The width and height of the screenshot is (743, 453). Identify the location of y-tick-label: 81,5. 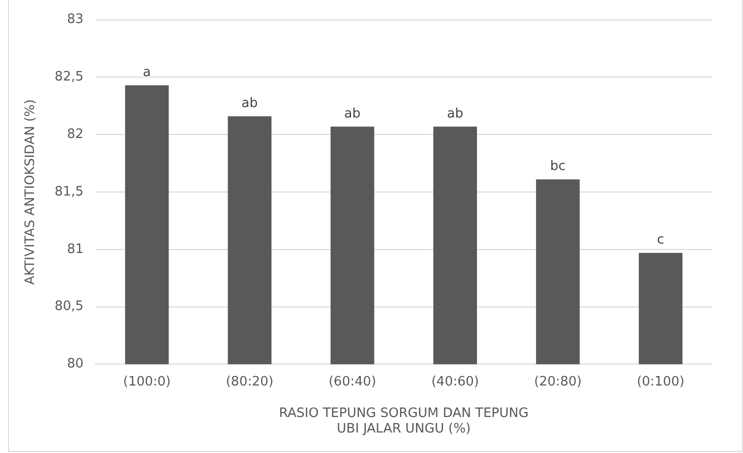
(69, 192).